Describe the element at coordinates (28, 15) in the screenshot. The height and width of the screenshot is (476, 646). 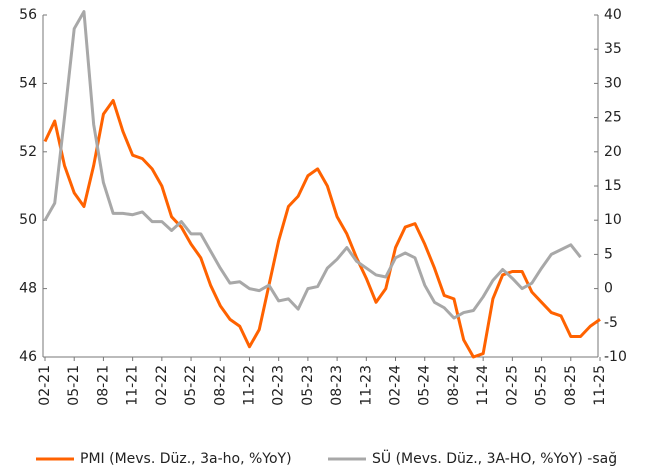
I see `y-tick-label: 56` at that location.